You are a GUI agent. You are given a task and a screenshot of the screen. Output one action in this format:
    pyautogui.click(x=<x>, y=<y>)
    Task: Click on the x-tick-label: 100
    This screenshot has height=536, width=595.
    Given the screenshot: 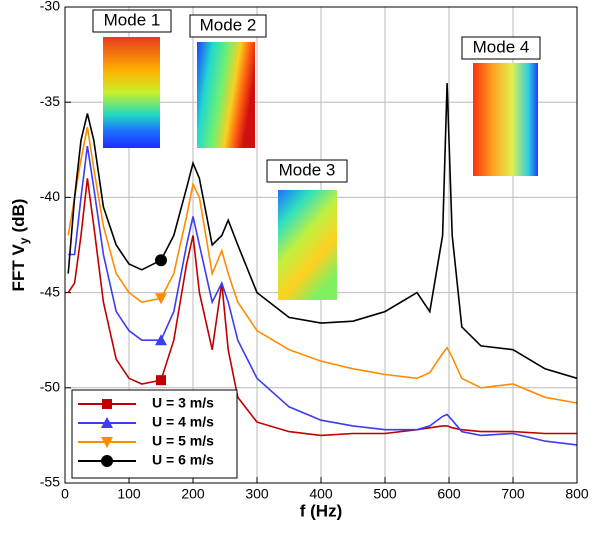 What is the action you would take?
    pyautogui.click(x=129, y=494)
    